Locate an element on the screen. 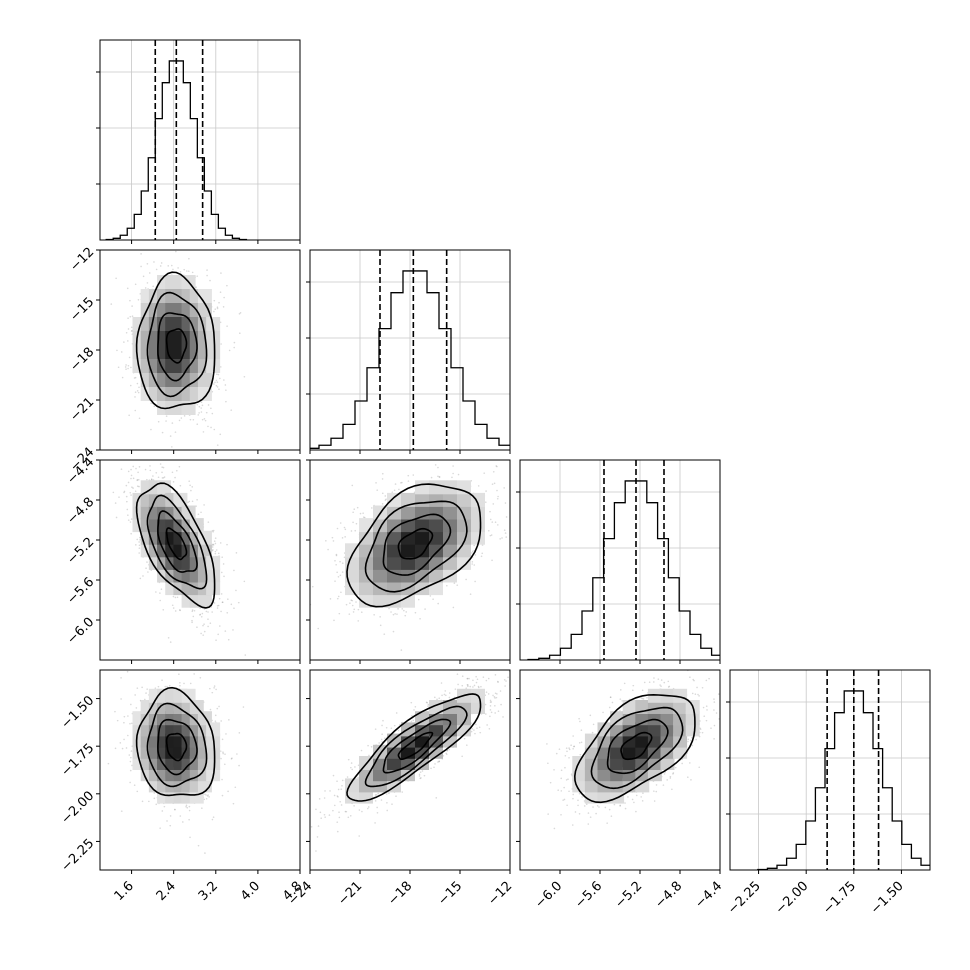 This screenshot has width=970, height=970. scatter-panel-2-0: −6.0−5.6−5.2−4.8−4.4 is located at coordinates (182, 559).